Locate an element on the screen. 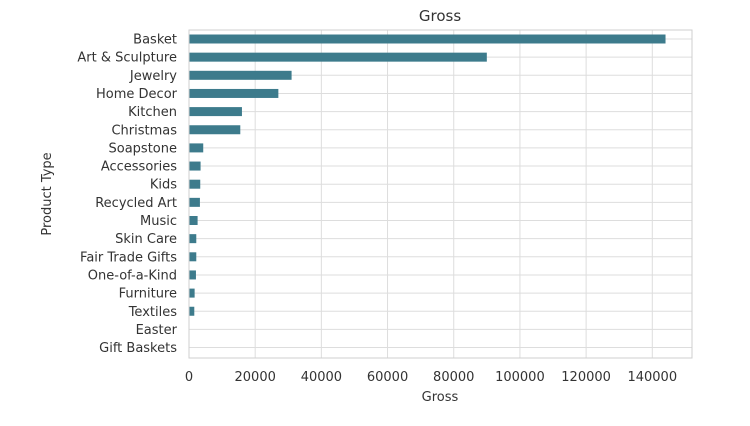 The height and width of the screenshot is (426, 750). y-tick-label: Kids is located at coordinates (163, 185).